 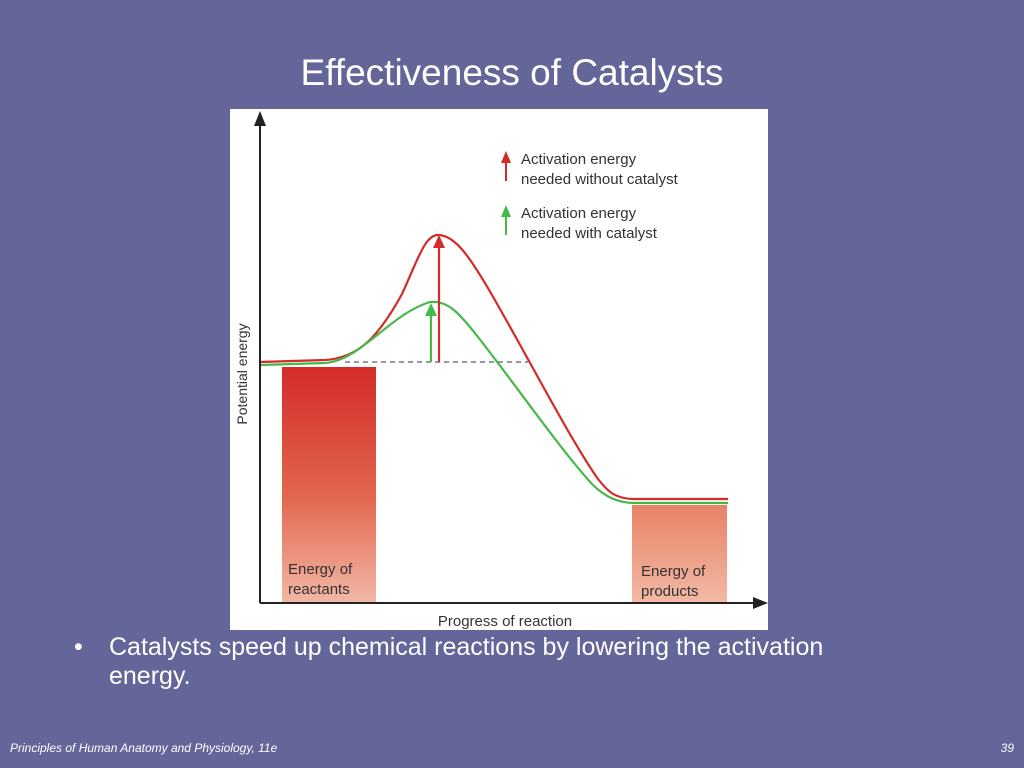 What do you see at coordinates (319, 589) in the screenshot?
I see `reactants-label-line2: reactants` at bounding box center [319, 589].